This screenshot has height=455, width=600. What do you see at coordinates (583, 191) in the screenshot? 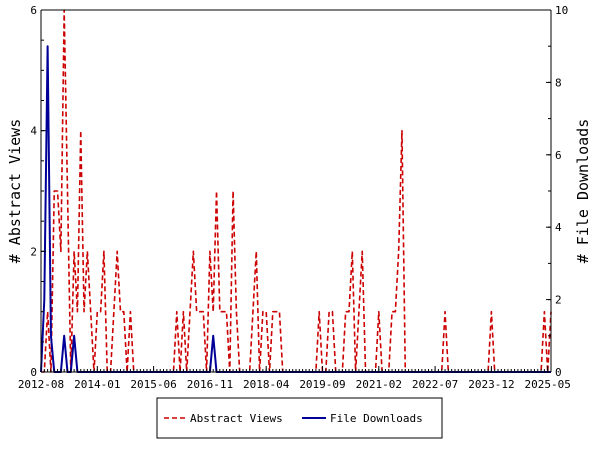
I see `y-axis-right-title: # File Downloads` at bounding box center [583, 191].